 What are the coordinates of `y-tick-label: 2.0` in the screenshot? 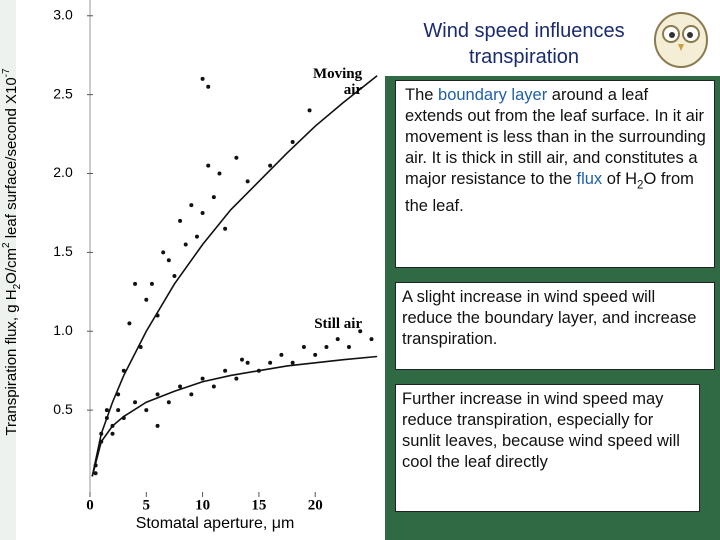 It's located at (63, 172).